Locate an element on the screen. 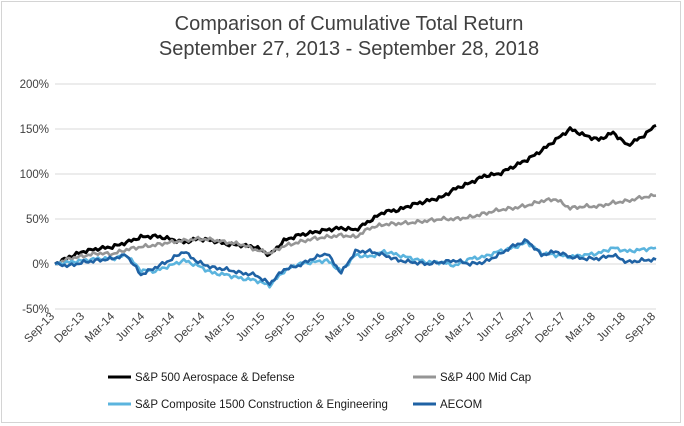 This screenshot has width=684, height=426. x-tick-label: Jun-14 is located at coordinates (131, 327).